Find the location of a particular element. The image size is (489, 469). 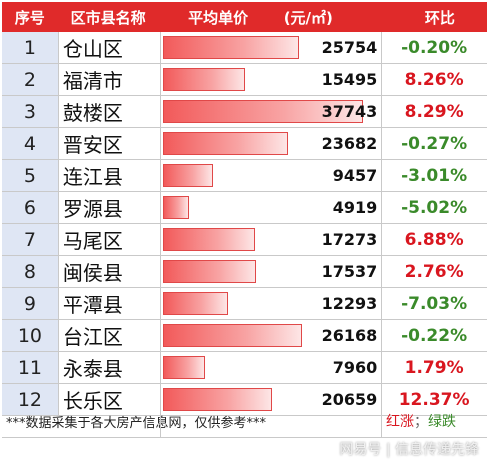

price-cell: 25754 is located at coordinates (271, 47).